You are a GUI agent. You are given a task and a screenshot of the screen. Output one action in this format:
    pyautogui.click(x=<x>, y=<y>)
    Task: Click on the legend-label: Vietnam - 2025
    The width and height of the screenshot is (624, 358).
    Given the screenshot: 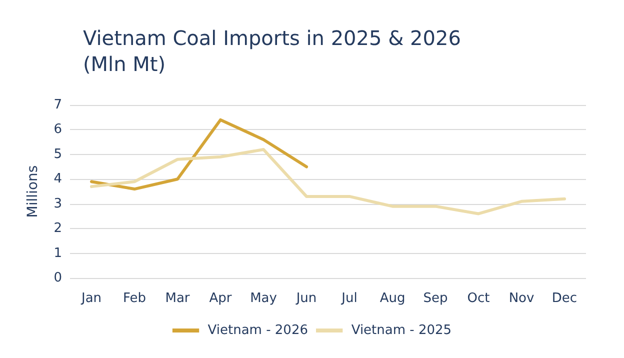 What is the action you would take?
    pyautogui.click(x=401, y=330)
    